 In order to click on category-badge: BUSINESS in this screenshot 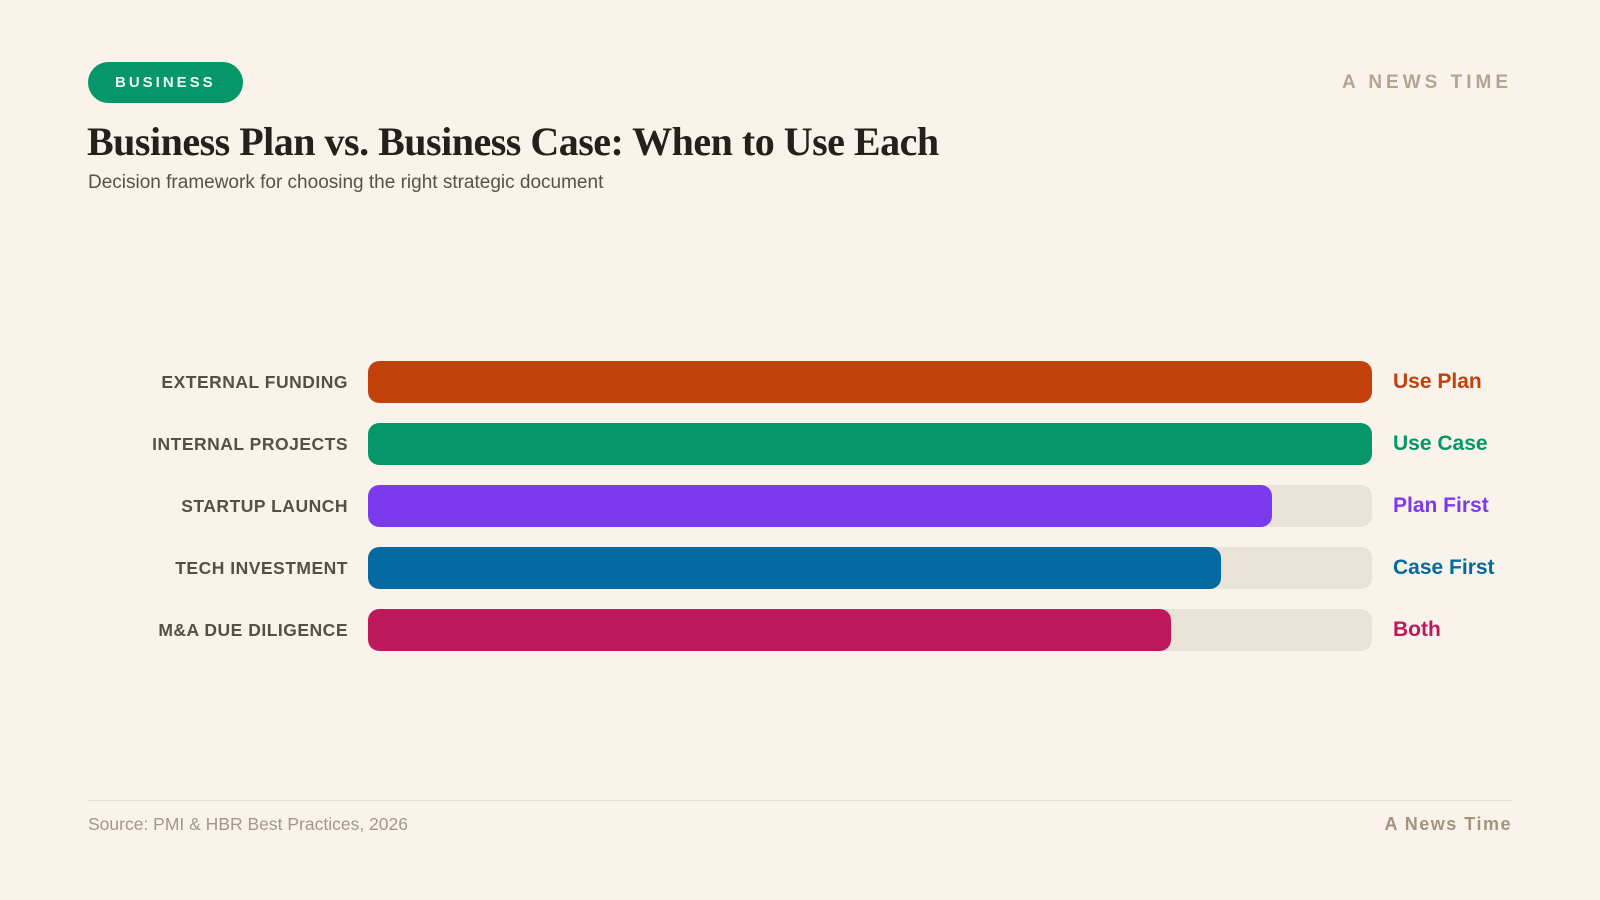, I will do `click(165, 82)`.